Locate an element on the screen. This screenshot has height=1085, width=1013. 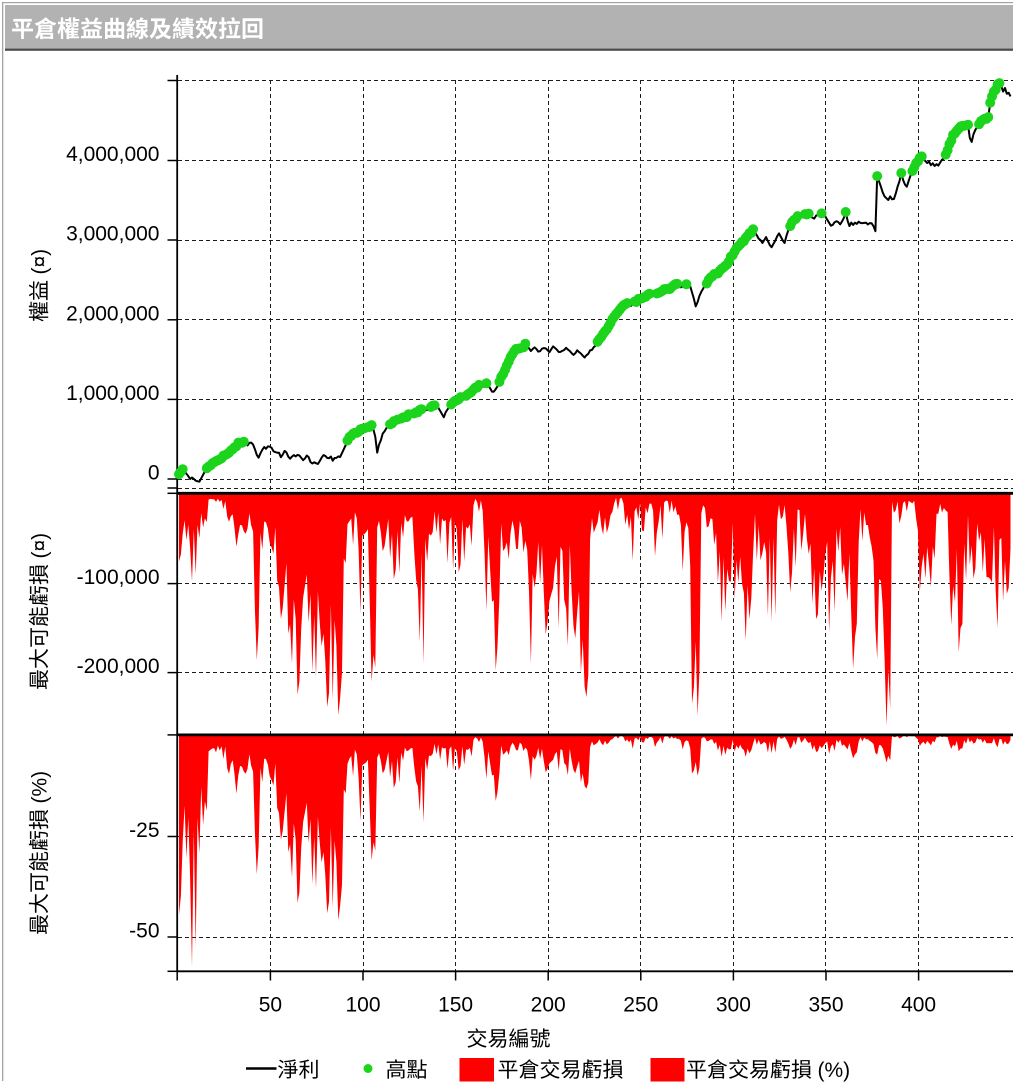
svg-text: 2,000,000 is located at coordinates (112, 313).